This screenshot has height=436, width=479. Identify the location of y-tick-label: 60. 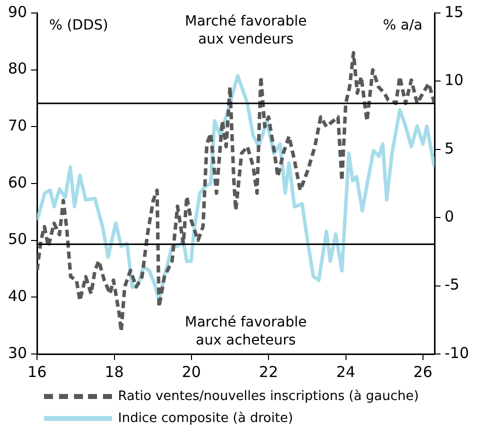
(18, 182).